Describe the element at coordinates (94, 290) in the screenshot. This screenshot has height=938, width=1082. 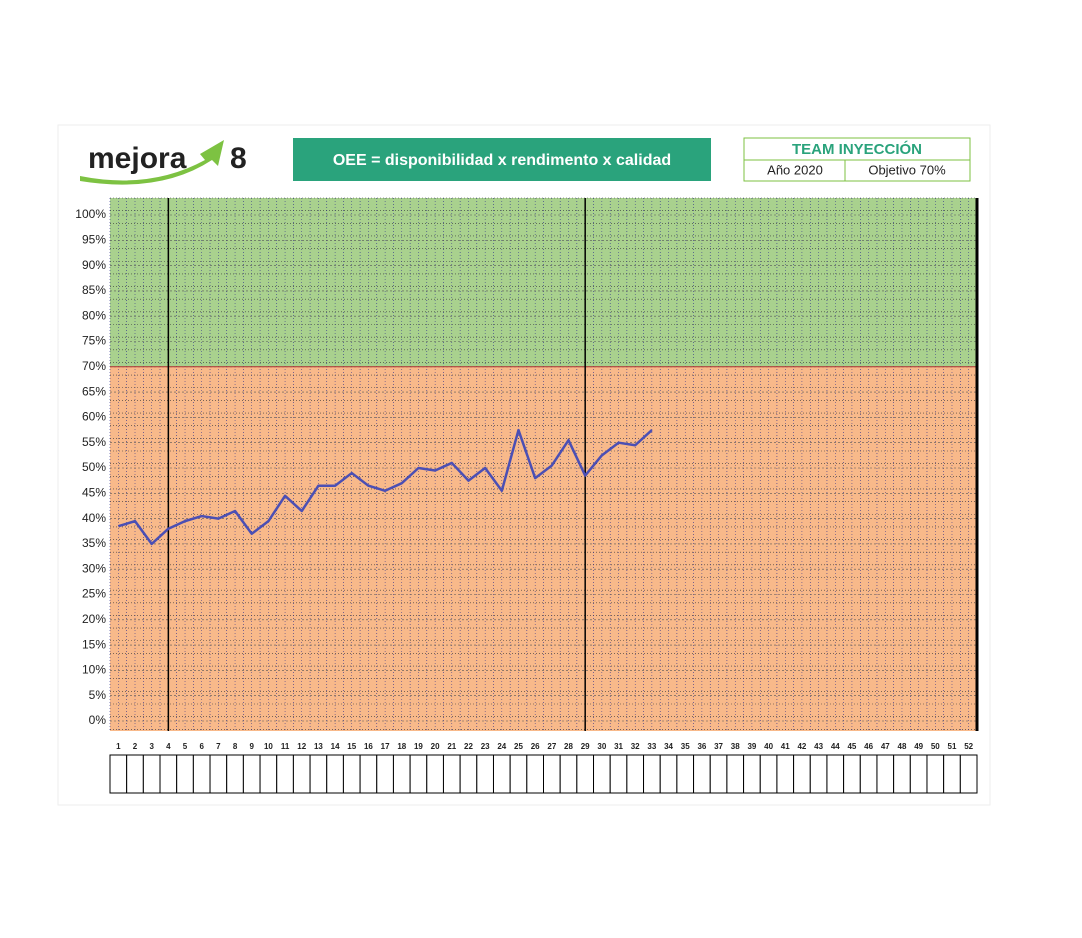
I see `y-tick-label: 85%` at that location.